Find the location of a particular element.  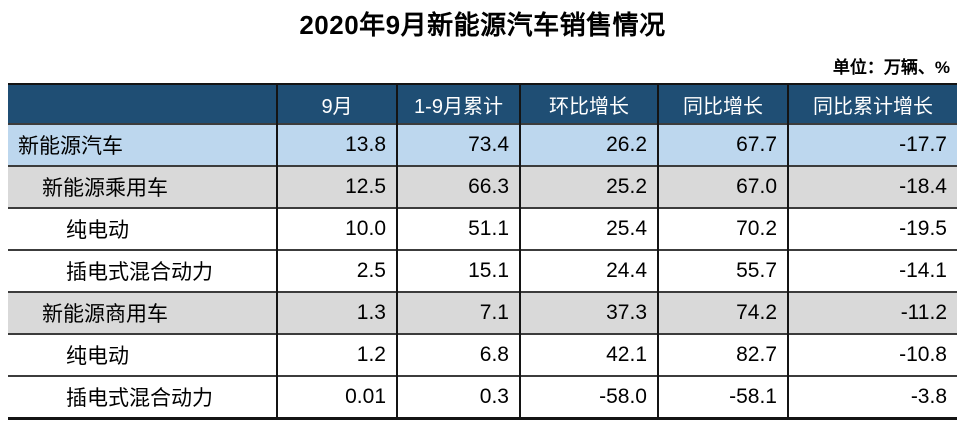

column-header: 环比增长 is located at coordinates (588, 104).